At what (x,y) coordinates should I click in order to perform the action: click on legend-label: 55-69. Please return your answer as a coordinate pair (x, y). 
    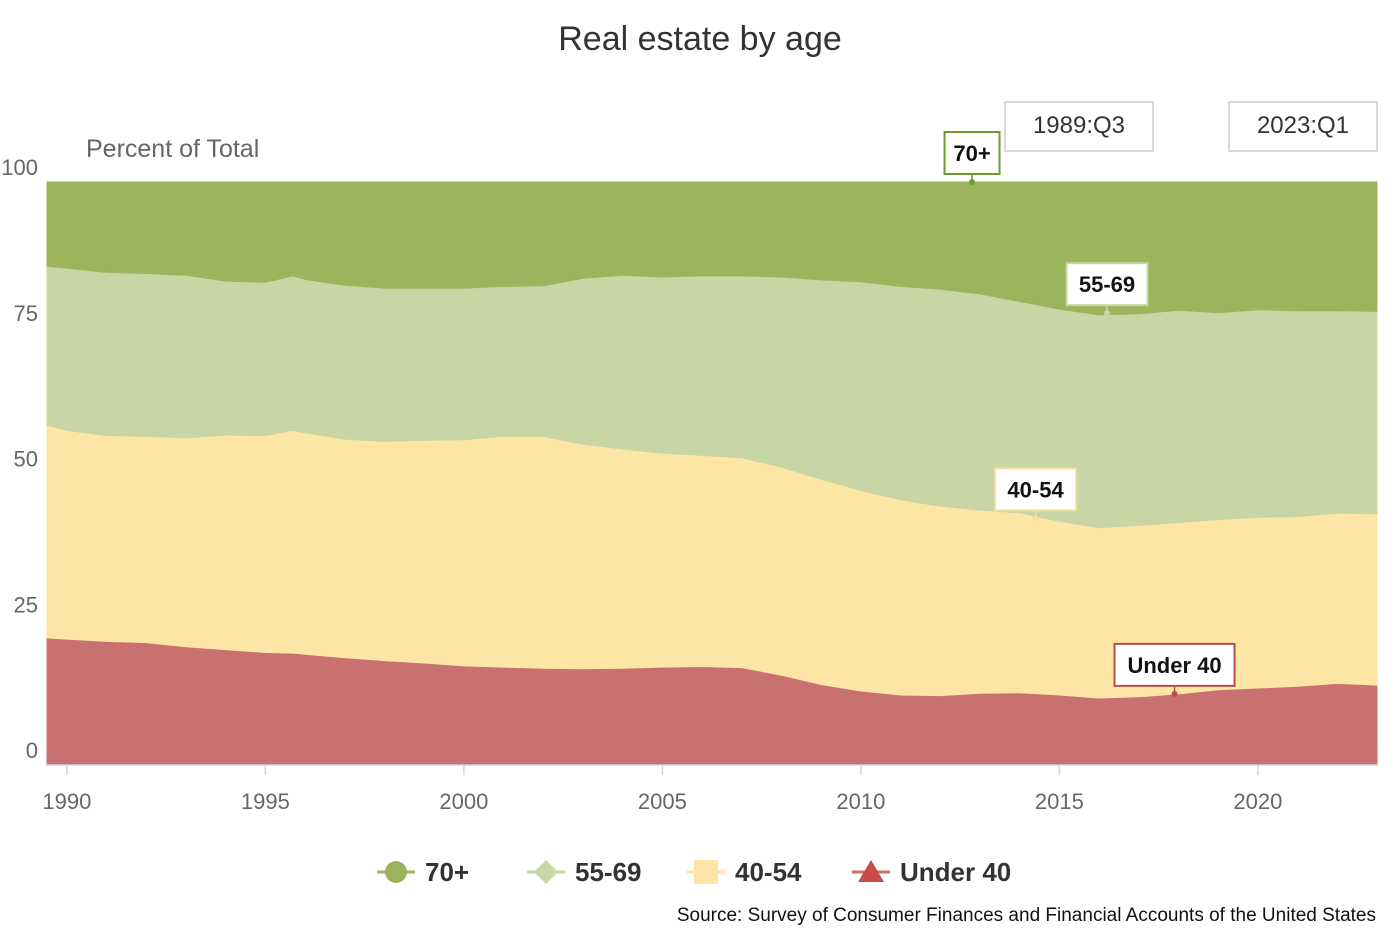
    Looking at the image, I should click on (608, 872).